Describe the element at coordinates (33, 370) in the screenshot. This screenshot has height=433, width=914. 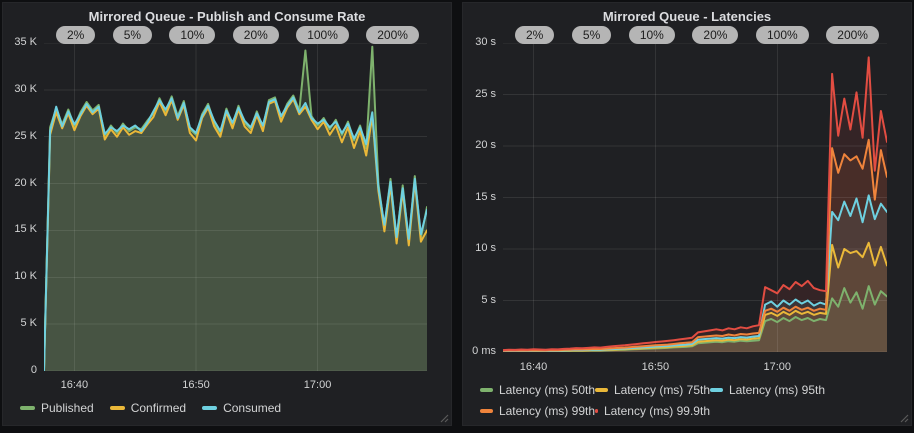
I see `y-tick-label: 0` at that location.